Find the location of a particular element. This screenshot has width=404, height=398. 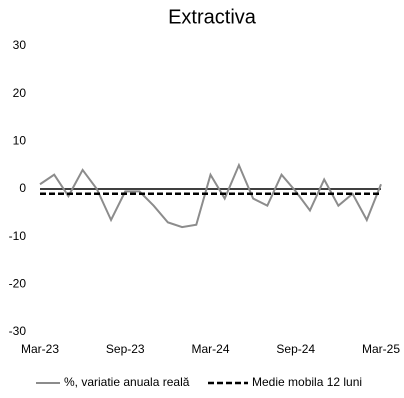

y-tick-label: 20 is located at coordinates (20, 93).